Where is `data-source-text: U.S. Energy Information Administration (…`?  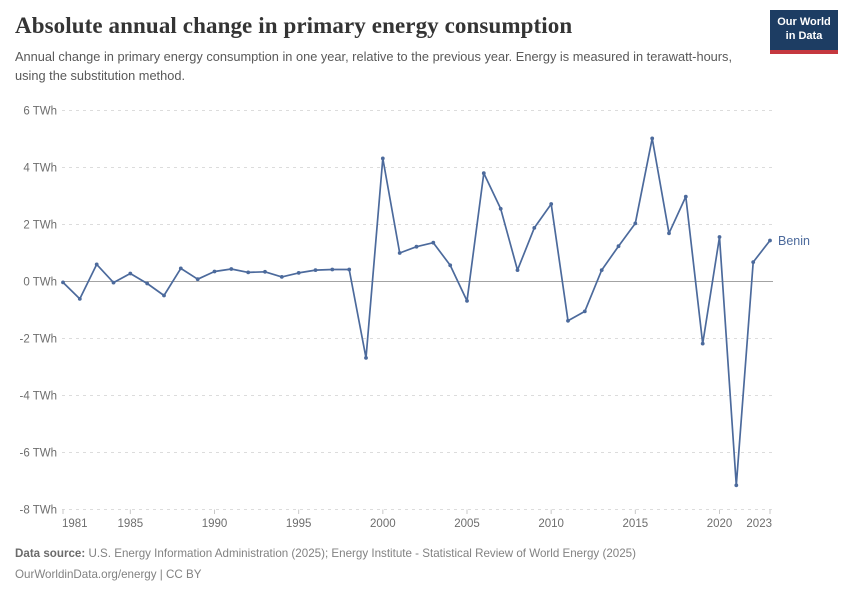 data-source-text: U.S. Energy Information Administration (… is located at coordinates (360, 554).